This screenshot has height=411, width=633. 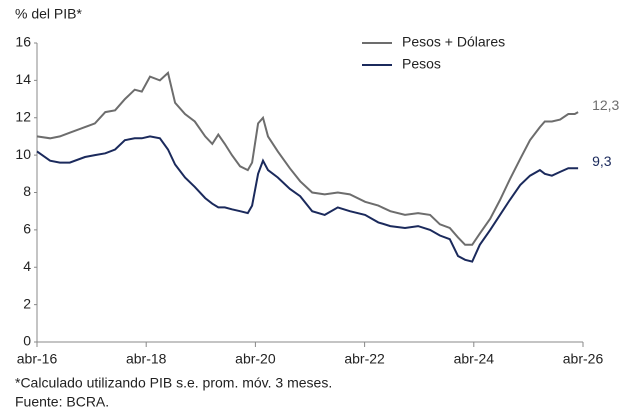 What do you see at coordinates (255, 359) in the screenshot?
I see `x-tick-label: abr-20` at bounding box center [255, 359].